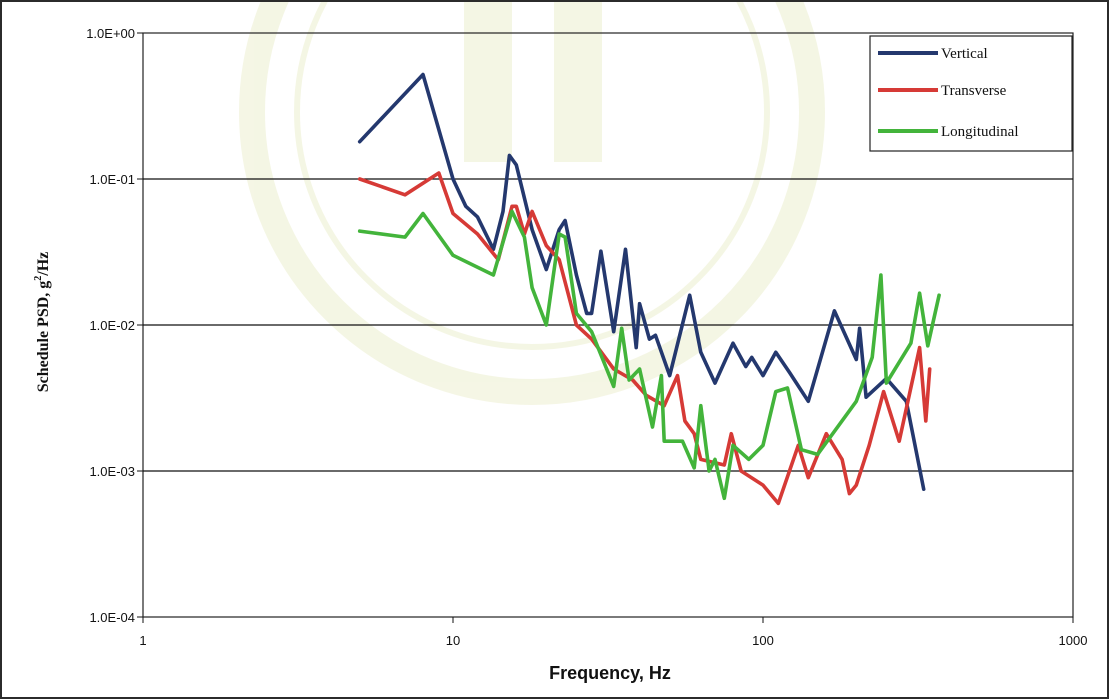  What do you see at coordinates (43, 337) in the screenshot?
I see `y-axis-title-main: Schedule PSD, g` at bounding box center [43, 337].